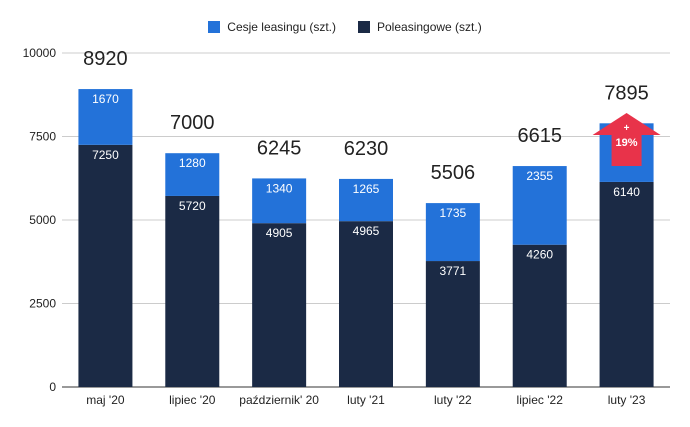 The width and height of the screenshot is (690, 427). I want to click on total-label: 5506, so click(453, 173).